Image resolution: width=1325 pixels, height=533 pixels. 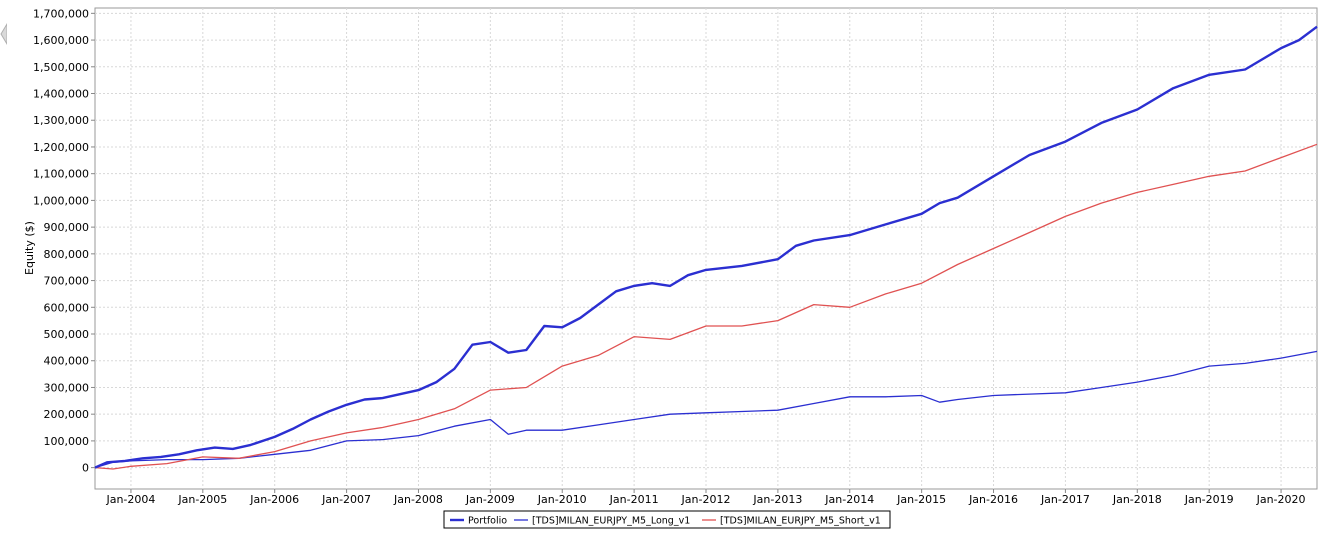 I want to click on x-tick-label: Jan-2012, so click(x=706, y=499).